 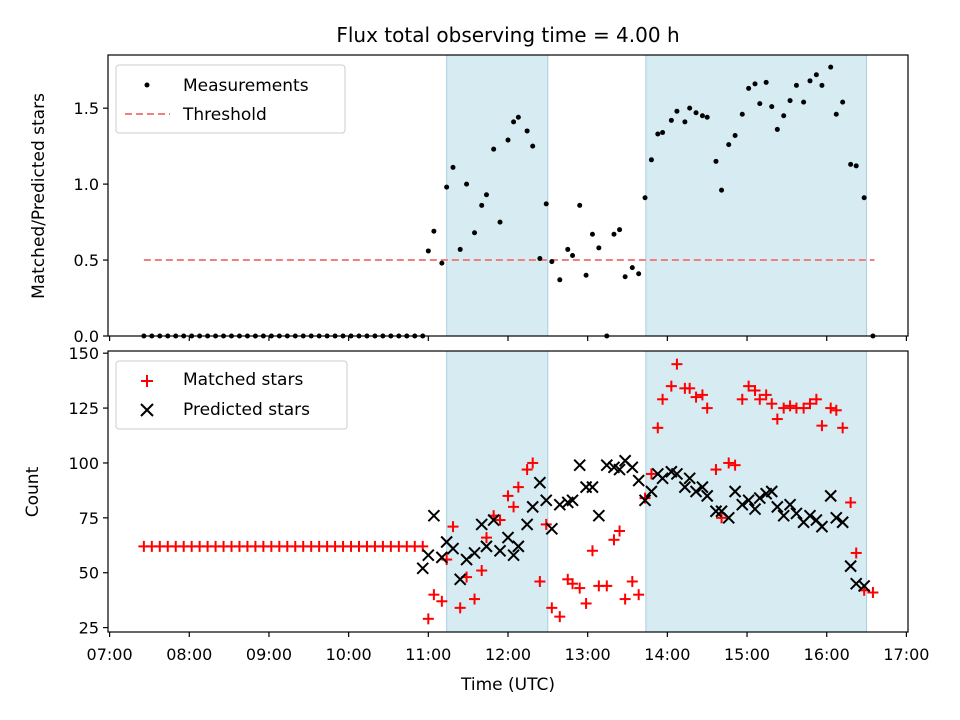 What do you see at coordinates (230, 99) in the screenshot?
I see `top-legend: Measurements Threshold` at bounding box center [230, 99].